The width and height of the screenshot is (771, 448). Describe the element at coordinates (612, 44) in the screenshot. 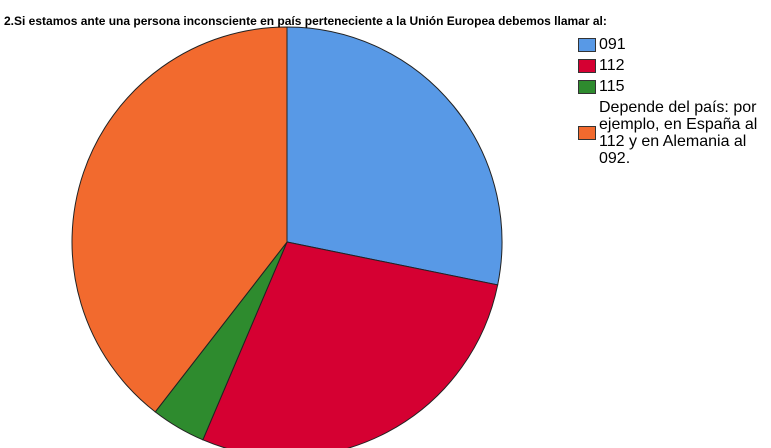

I see `legend-label: 091` at that location.